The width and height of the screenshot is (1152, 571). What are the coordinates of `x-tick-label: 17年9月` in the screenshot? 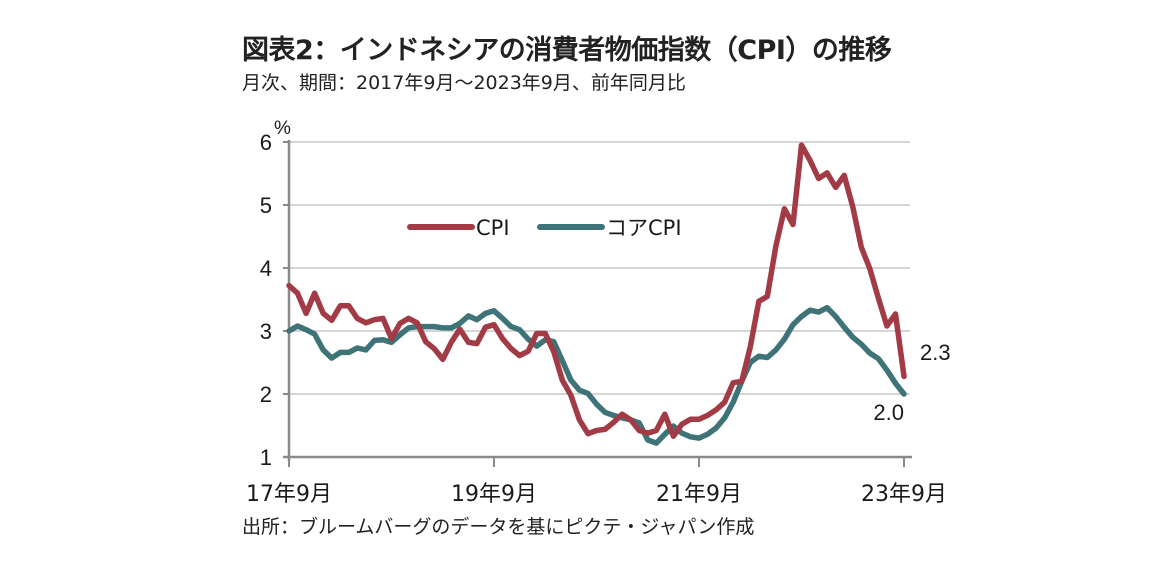 It's located at (289, 494).